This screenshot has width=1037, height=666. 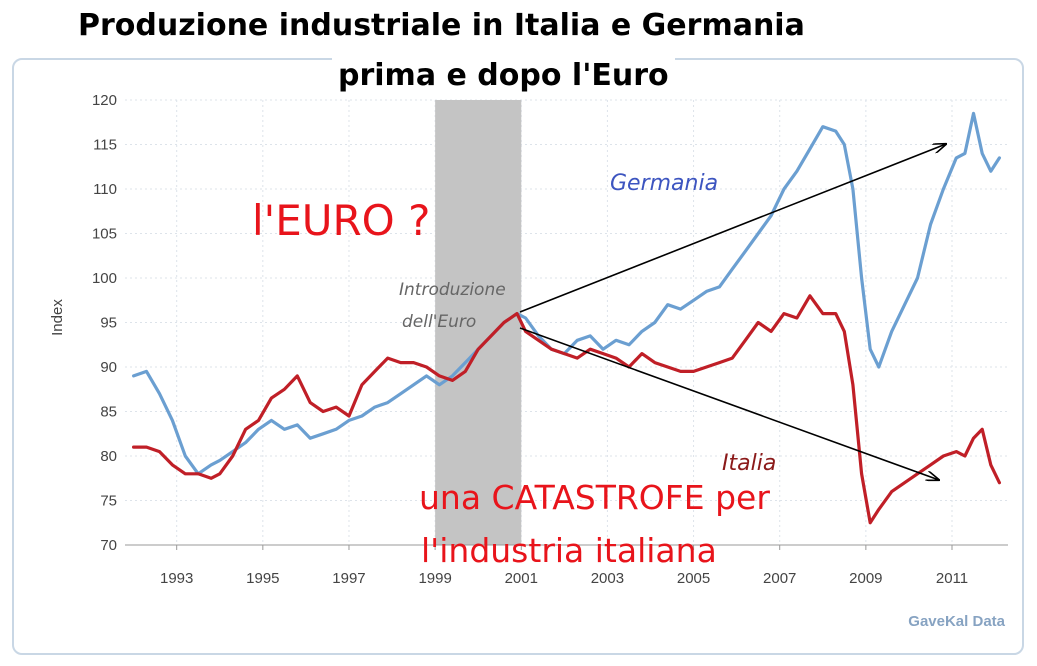 I want to click on x-tick-labels: 1993 1995 1997 1999 2001 2003 2005 2007 2009 2011, so click(x=564, y=566).